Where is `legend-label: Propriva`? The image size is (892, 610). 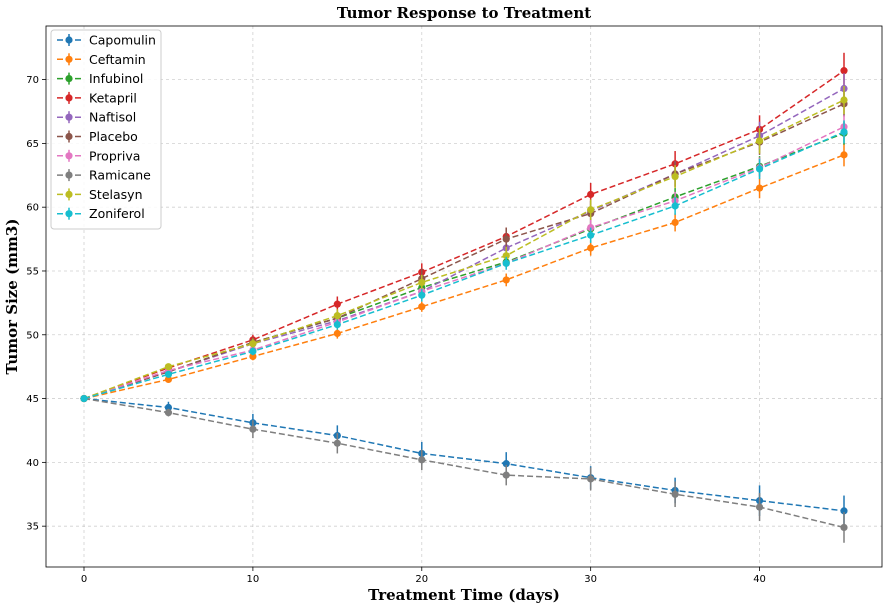 legend-label: Propriva is located at coordinates (114, 155).